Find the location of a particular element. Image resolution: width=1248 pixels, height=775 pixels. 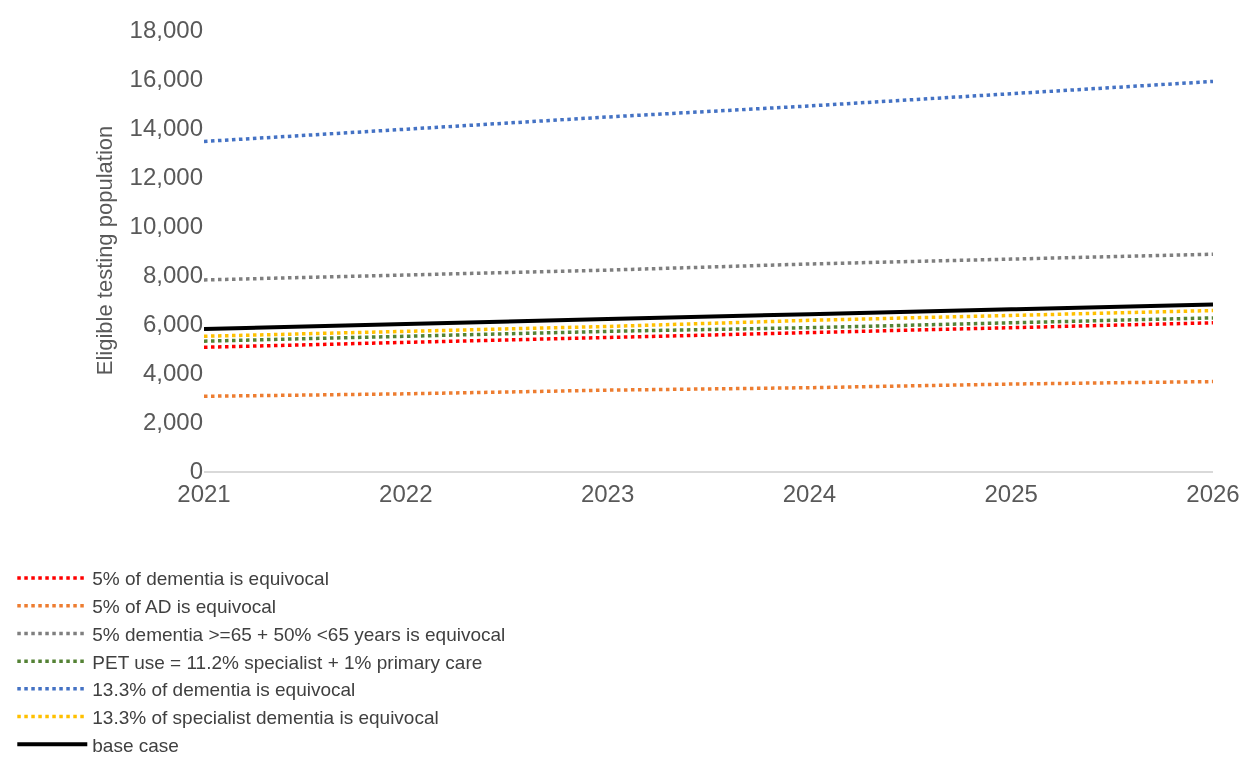

y-tick-label: 18,000 is located at coordinates (166, 30).